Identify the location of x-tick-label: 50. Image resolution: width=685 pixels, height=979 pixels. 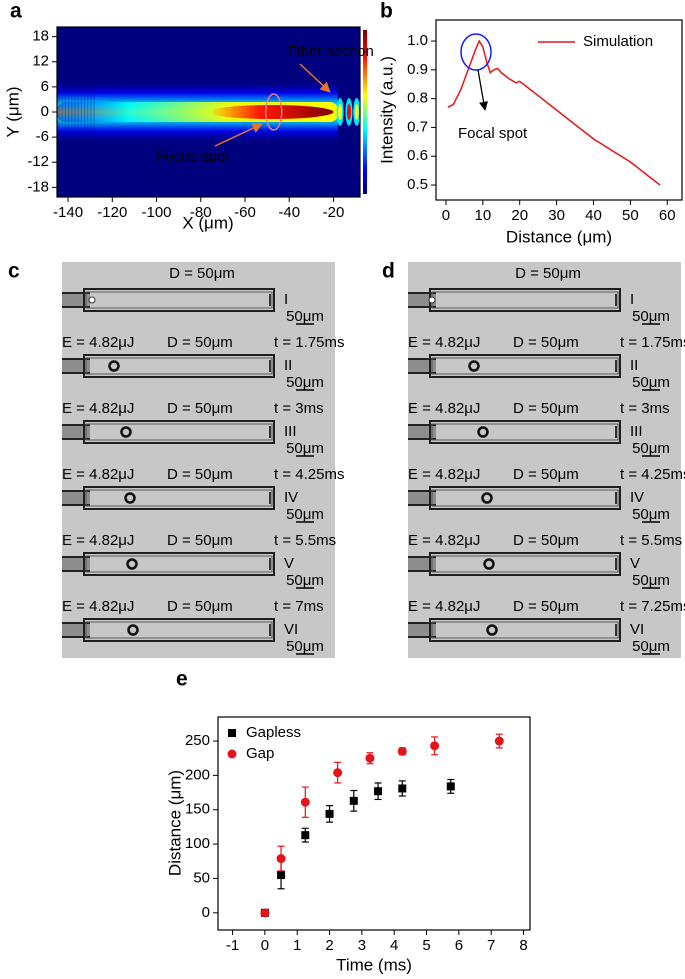
(630, 215).